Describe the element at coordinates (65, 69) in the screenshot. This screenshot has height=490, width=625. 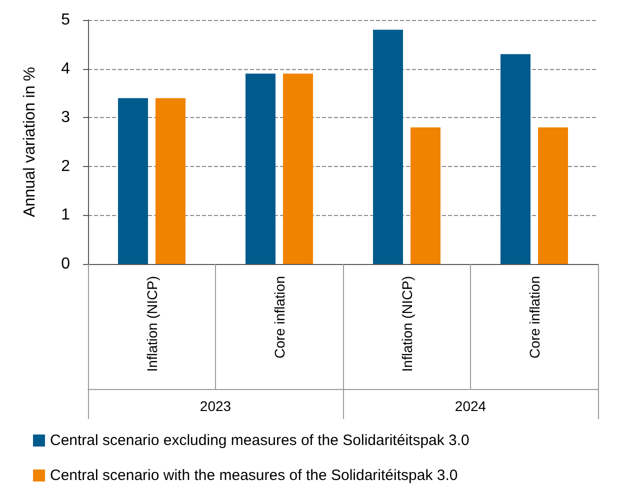
I see `y-tick-label: 4` at that location.